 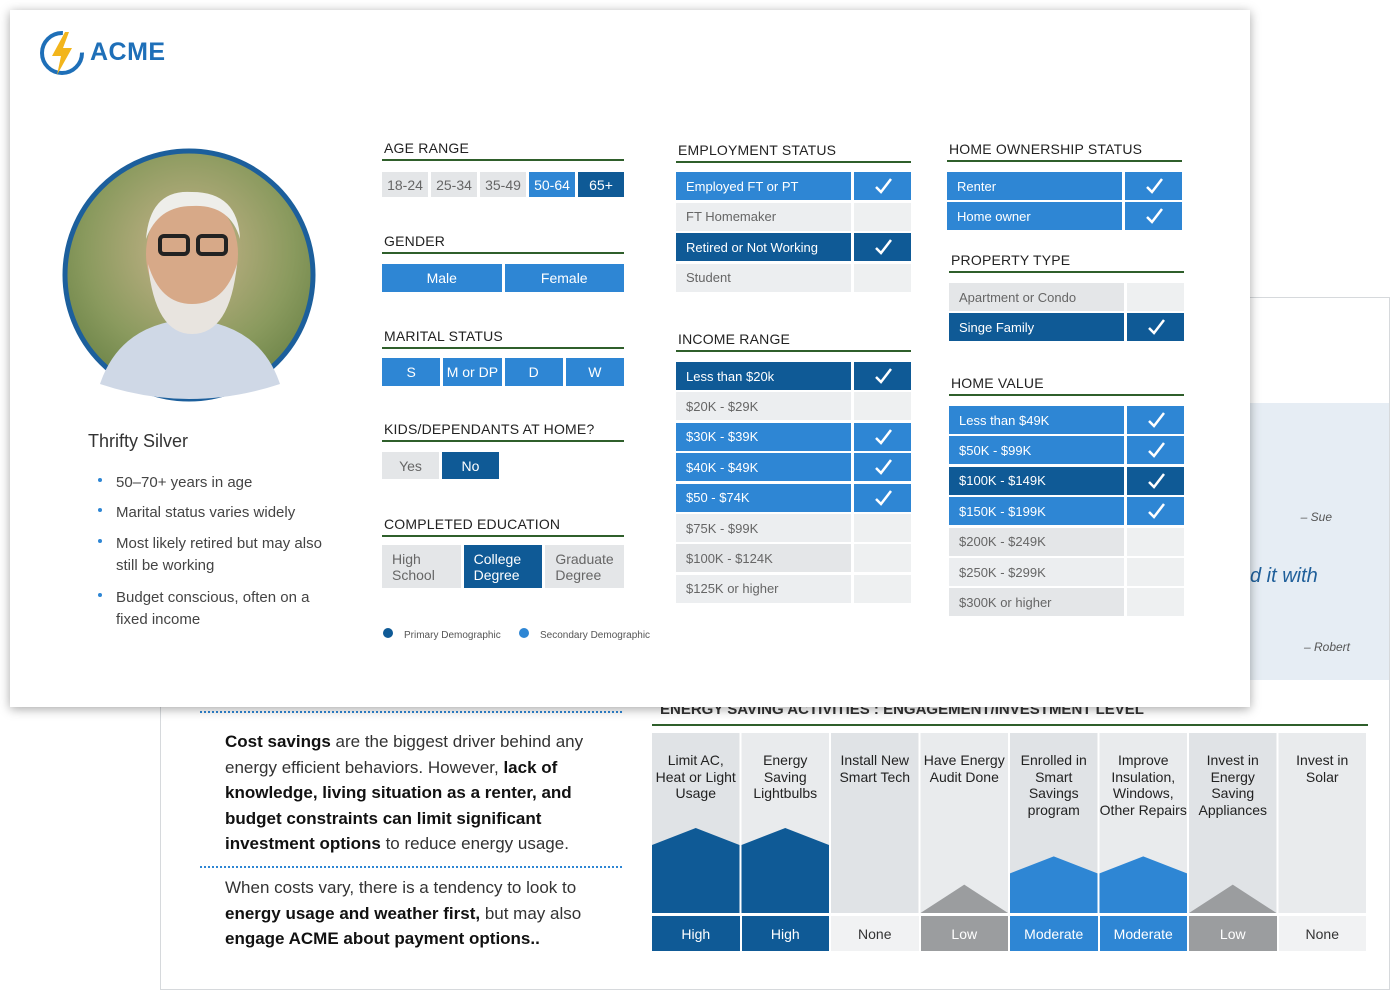 What do you see at coordinates (470, 465) in the screenshot?
I see `option-label: No` at bounding box center [470, 465].